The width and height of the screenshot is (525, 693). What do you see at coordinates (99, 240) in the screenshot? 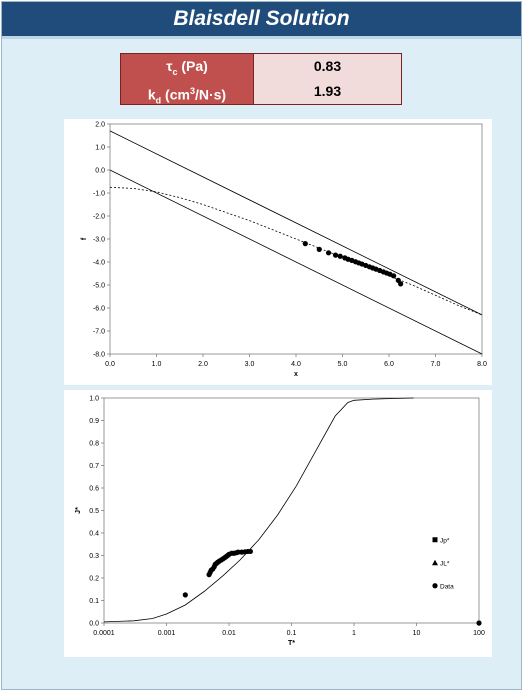
I see `chart-f-y-tick-label: -3.0` at bounding box center [99, 240].